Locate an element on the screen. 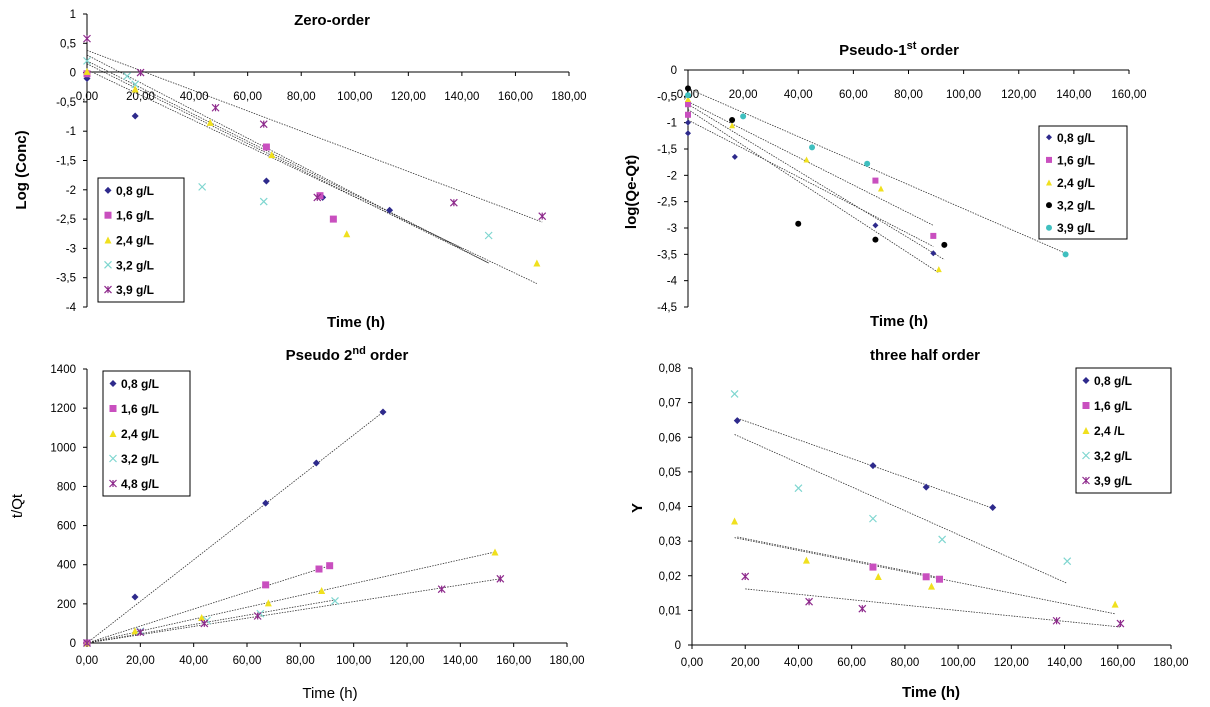 This screenshot has width=1210, height=707. y-tick-label: 0,01 is located at coordinates (670, 611).